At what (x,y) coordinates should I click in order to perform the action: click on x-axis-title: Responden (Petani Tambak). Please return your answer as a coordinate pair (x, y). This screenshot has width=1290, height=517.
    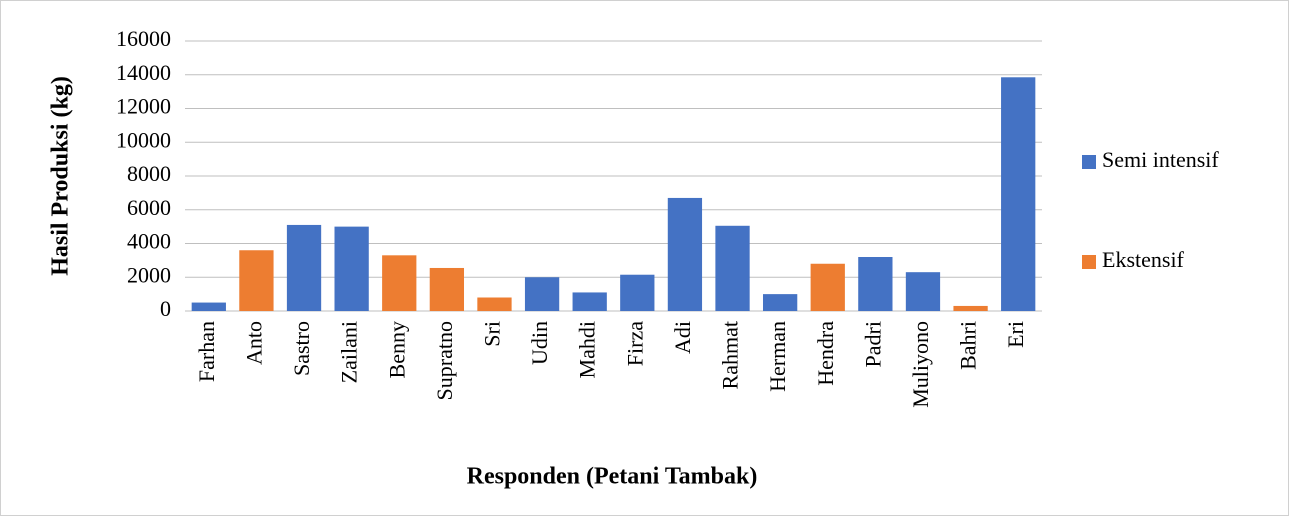
    Looking at the image, I should click on (612, 477).